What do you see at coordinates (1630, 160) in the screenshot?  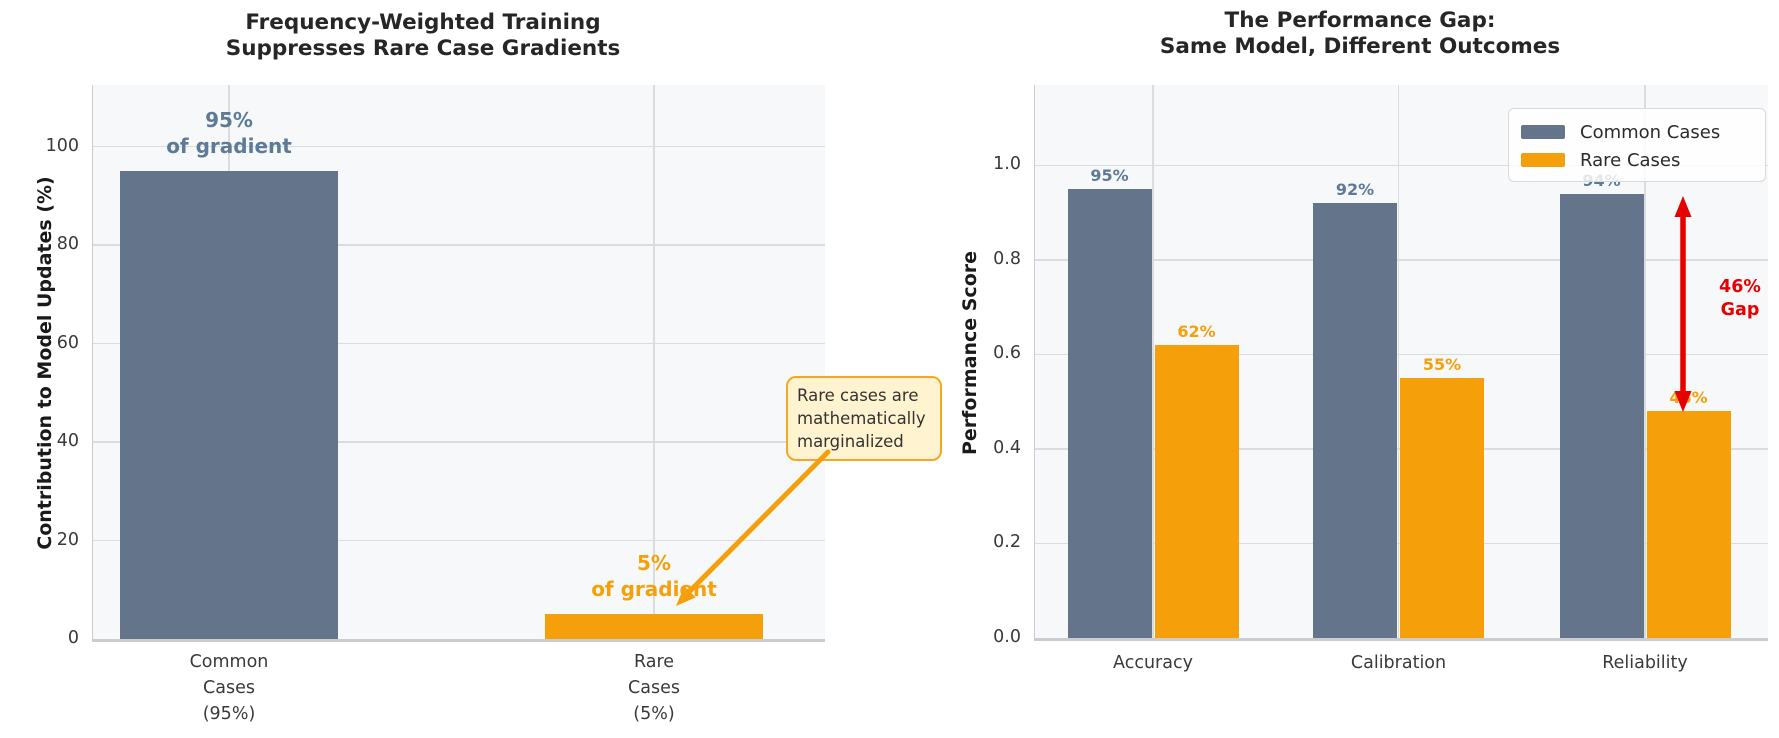 I see `legend-label-rare-cases: Rare Cases` at bounding box center [1630, 160].